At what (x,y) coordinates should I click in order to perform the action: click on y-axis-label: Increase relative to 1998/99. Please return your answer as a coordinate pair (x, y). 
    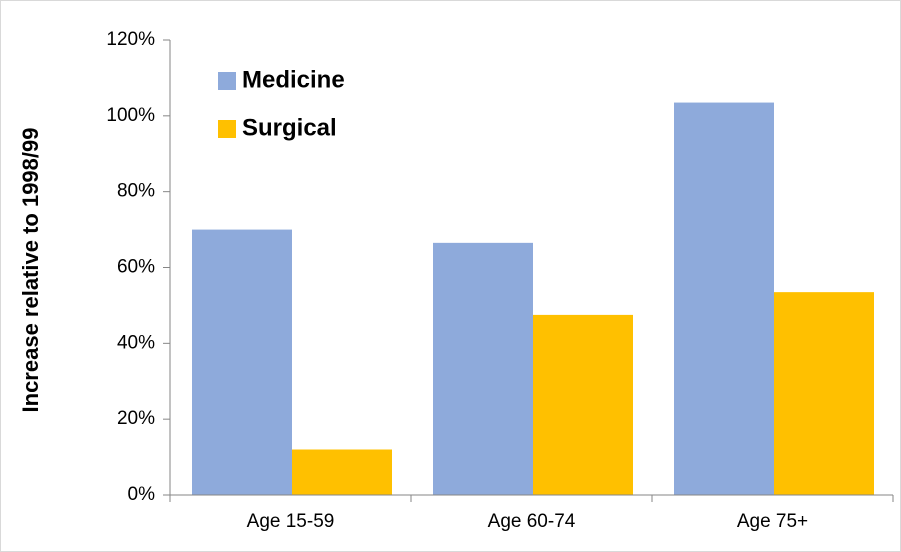
    Looking at the image, I should click on (30, 270).